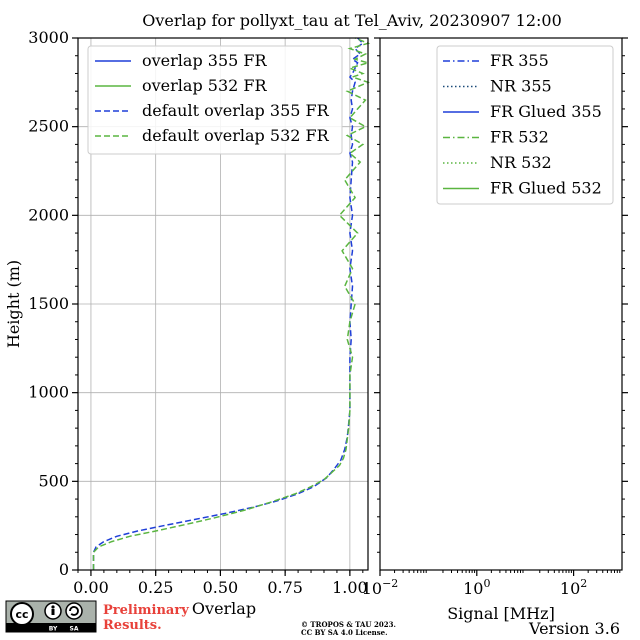 The image size is (640, 640). What do you see at coordinates (501, 613) in the screenshot?
I see `signal-xlabel: Signal [MHz]` at bounding box center [501, 613].